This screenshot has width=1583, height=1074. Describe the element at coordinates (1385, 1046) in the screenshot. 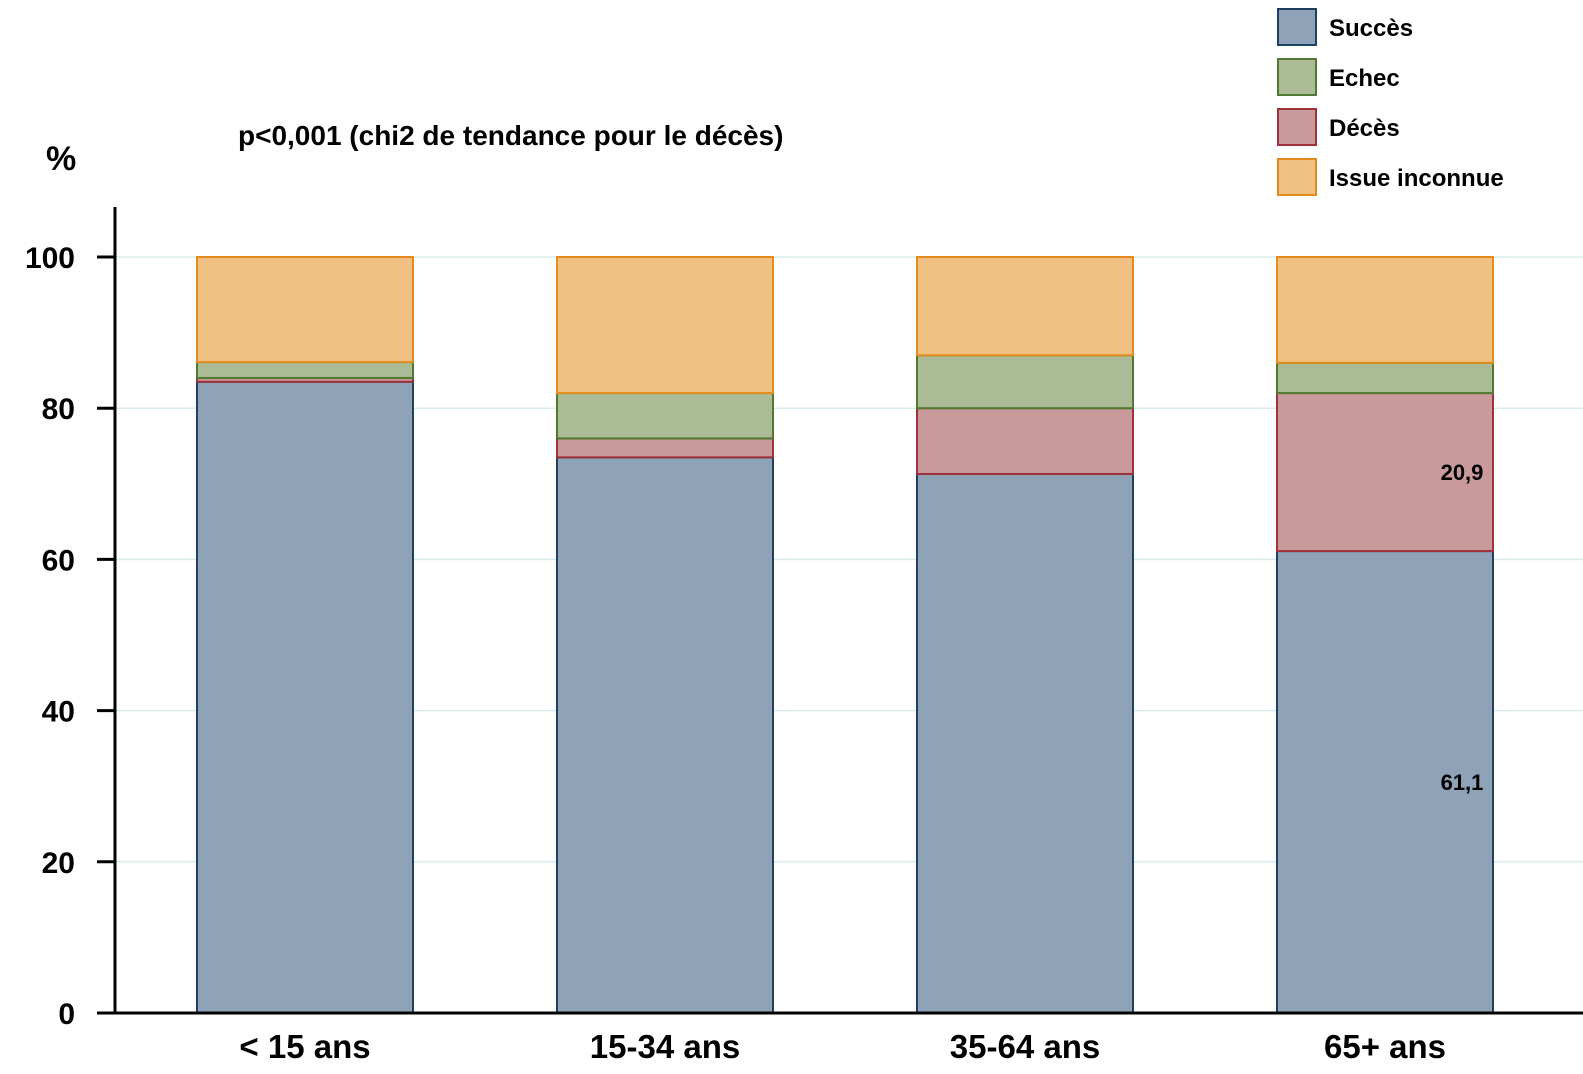

I see `x-category-label: 65+ ans` at that location.